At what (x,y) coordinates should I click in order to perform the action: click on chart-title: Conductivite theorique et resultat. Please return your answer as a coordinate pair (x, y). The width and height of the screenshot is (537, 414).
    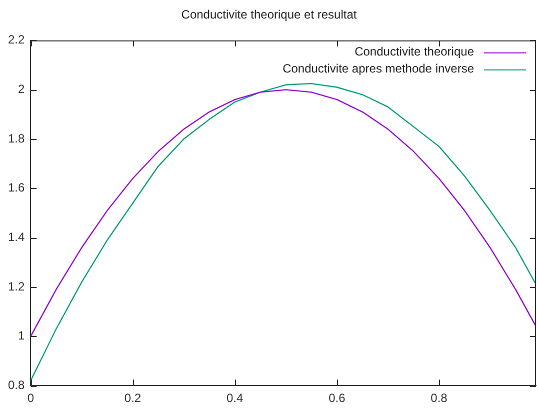
    Looking at the image, I should click on (269, 15).